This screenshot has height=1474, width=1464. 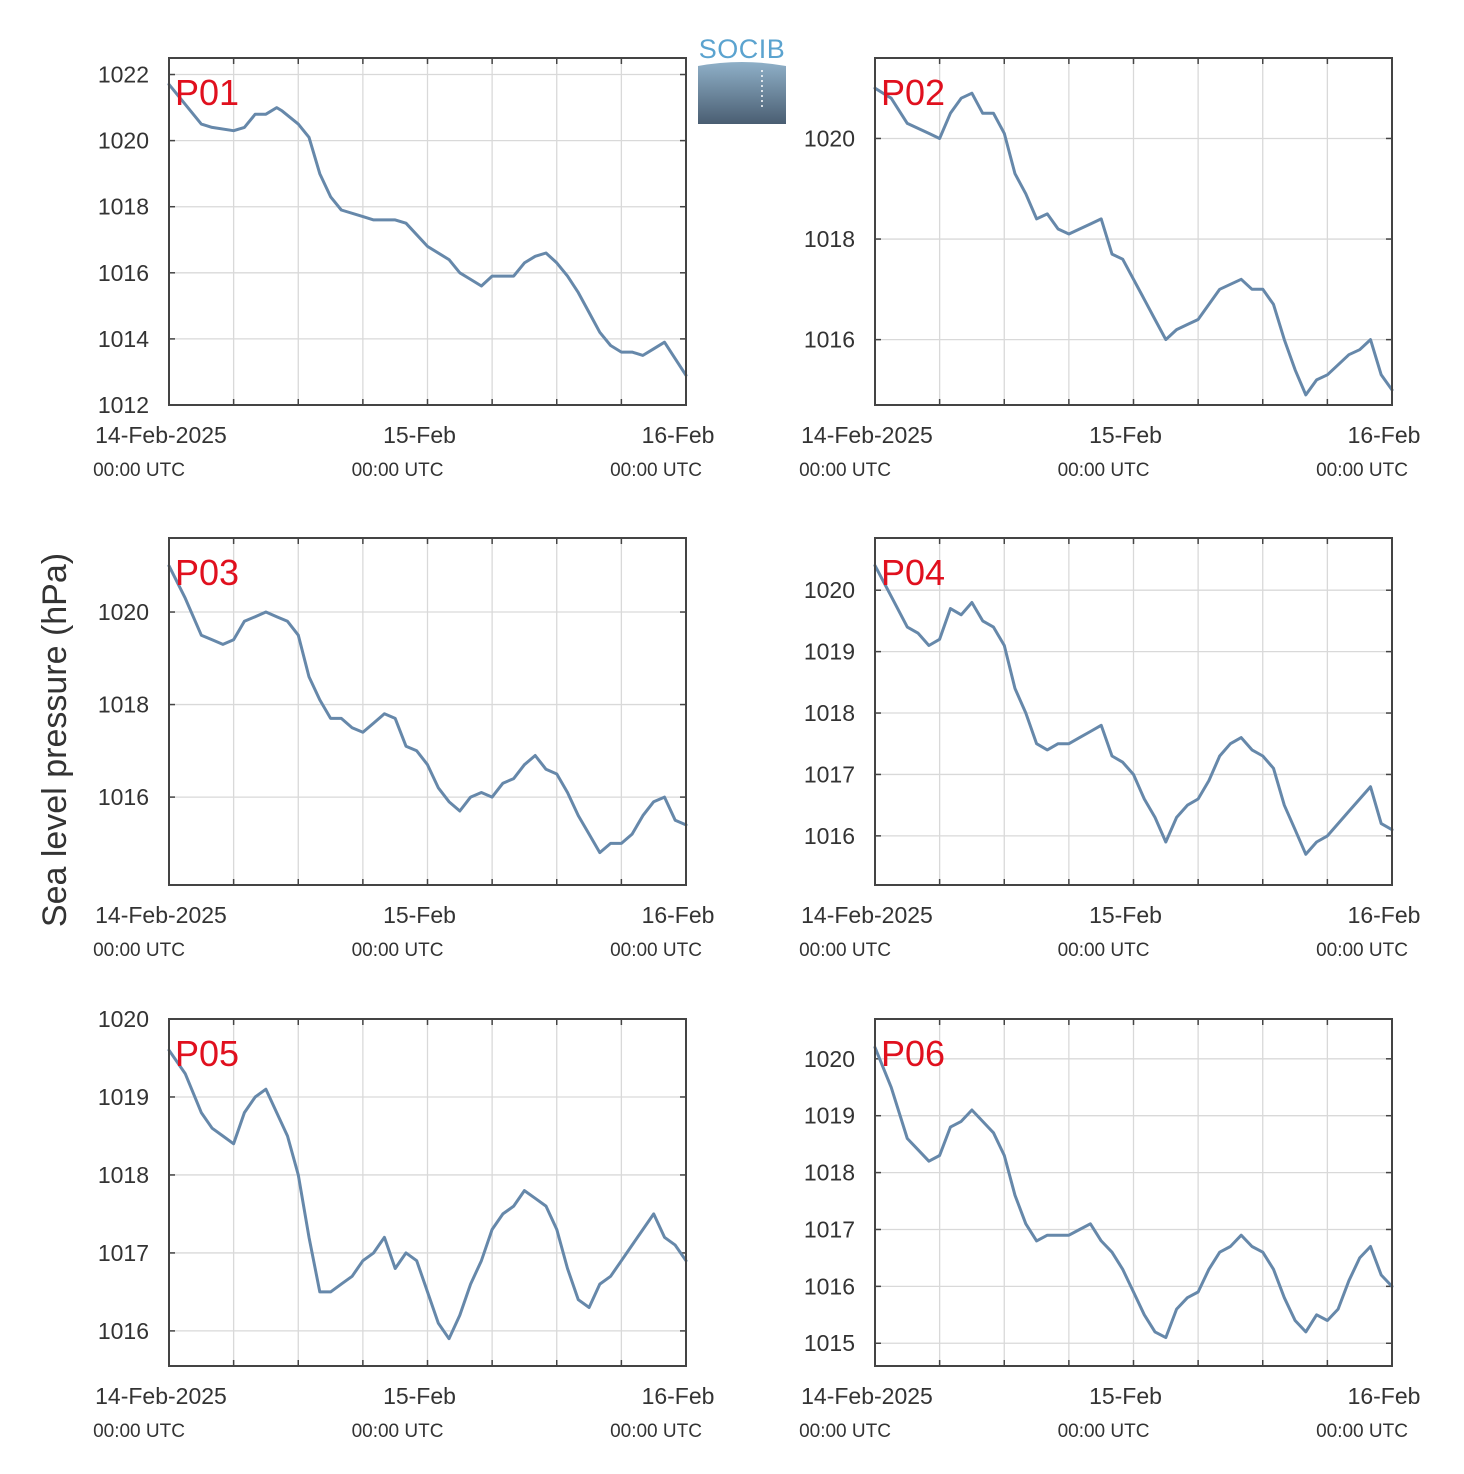 What do you see at coordinates (207, 572) in the screenshot?
I see `panel-label: P03` at bounding box center [207, 572].